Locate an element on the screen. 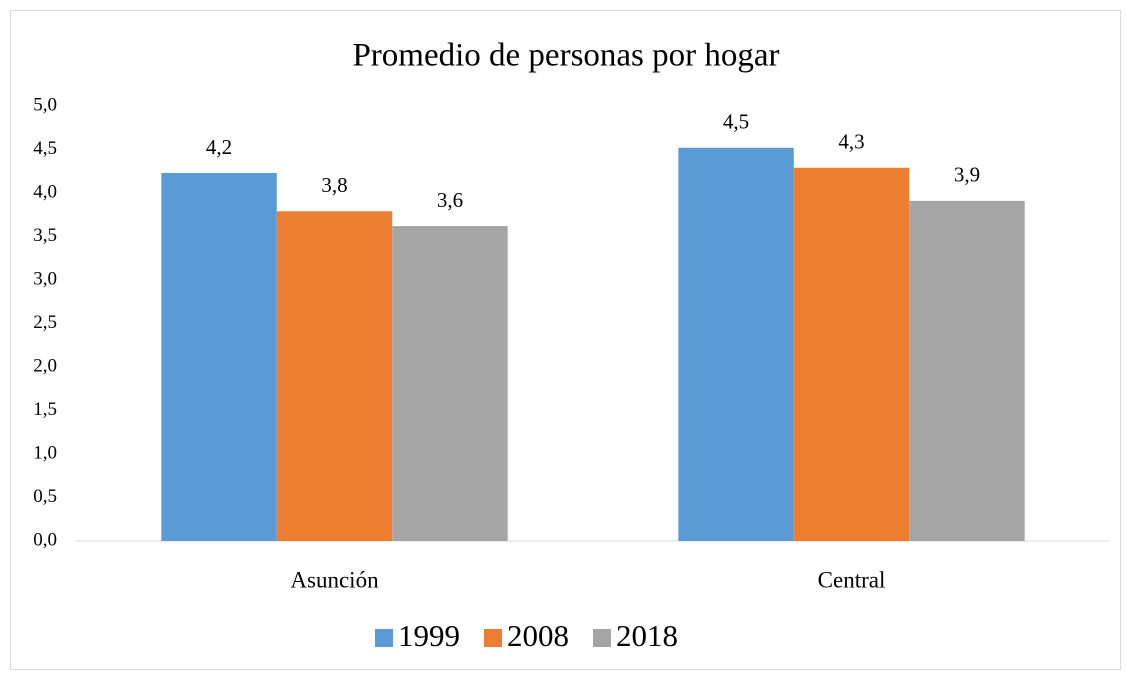 Image resolution: width=1131 pixels, height=680 pixels. data-label: 3,8 is located at coordinates (334, 185).